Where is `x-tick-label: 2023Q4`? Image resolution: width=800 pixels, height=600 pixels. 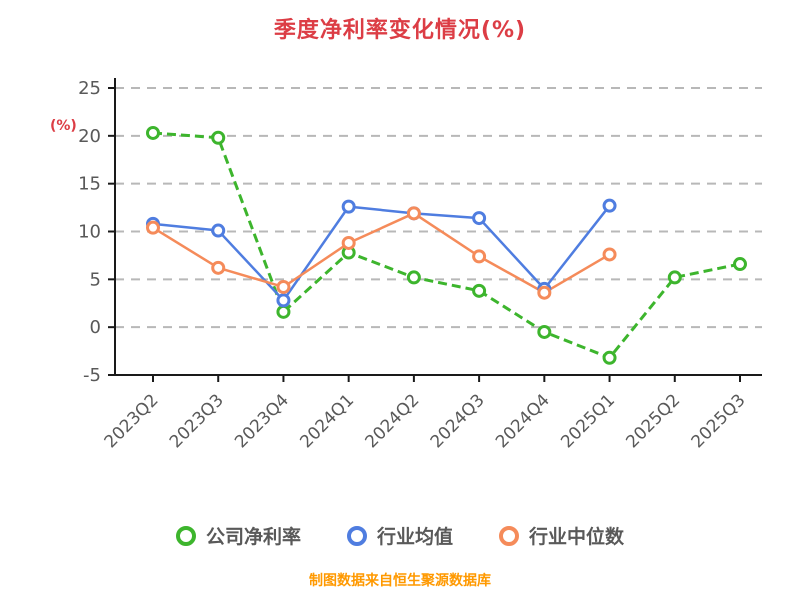 x-tick-label: 2023Q4 is located at coordinates (262, 421).